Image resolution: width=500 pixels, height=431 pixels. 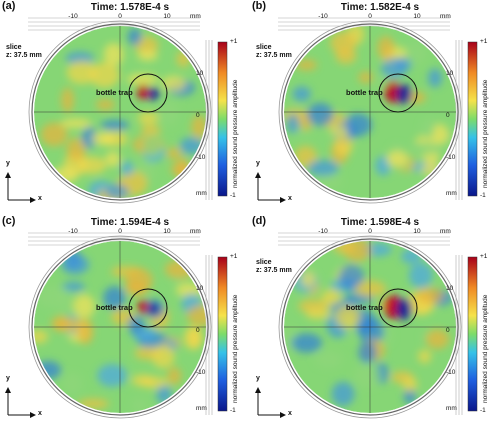 What do you see at coordinates (259, 6) in the screenshot?
I see `panel-label: (b)` at bounding box center [259, 6].